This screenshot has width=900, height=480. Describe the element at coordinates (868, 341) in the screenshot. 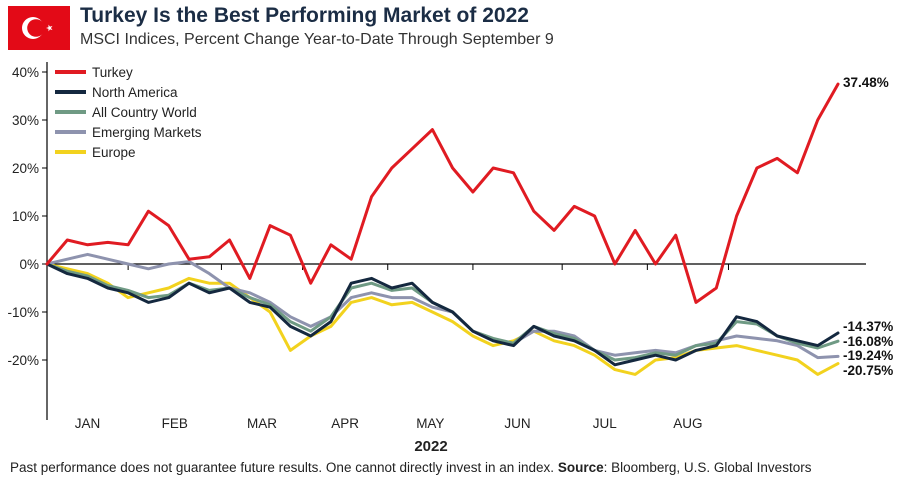

I see `end-value-label: -16.08%` at that location.